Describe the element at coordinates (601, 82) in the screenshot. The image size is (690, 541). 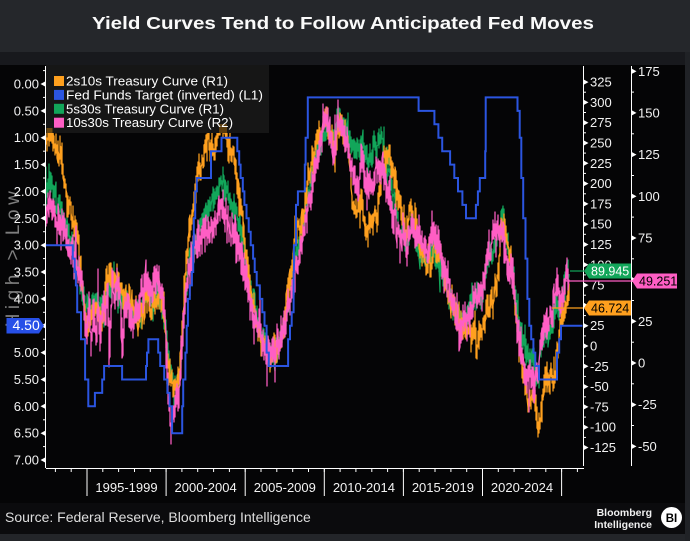
I see `svg-text: 325` at that location.